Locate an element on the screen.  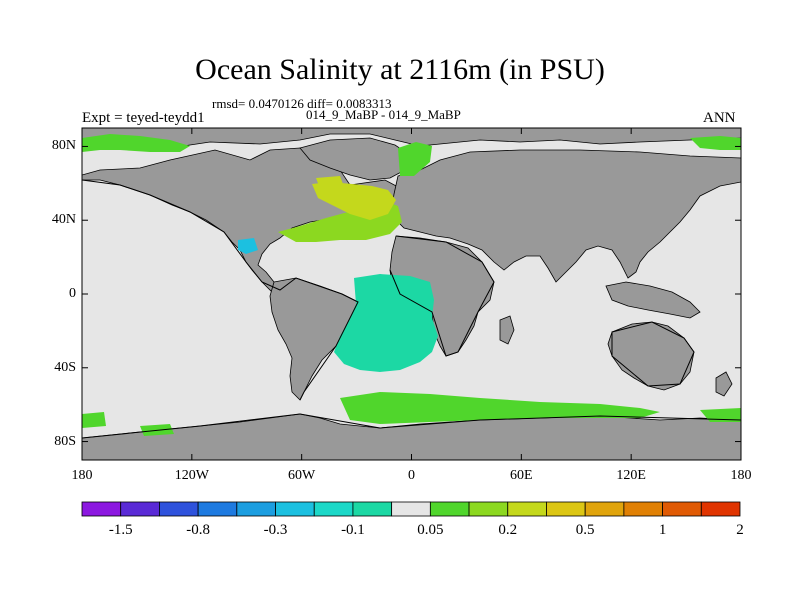
experiment-label: Expt = teyed-teydd1 is located at coordinates (143, 118).